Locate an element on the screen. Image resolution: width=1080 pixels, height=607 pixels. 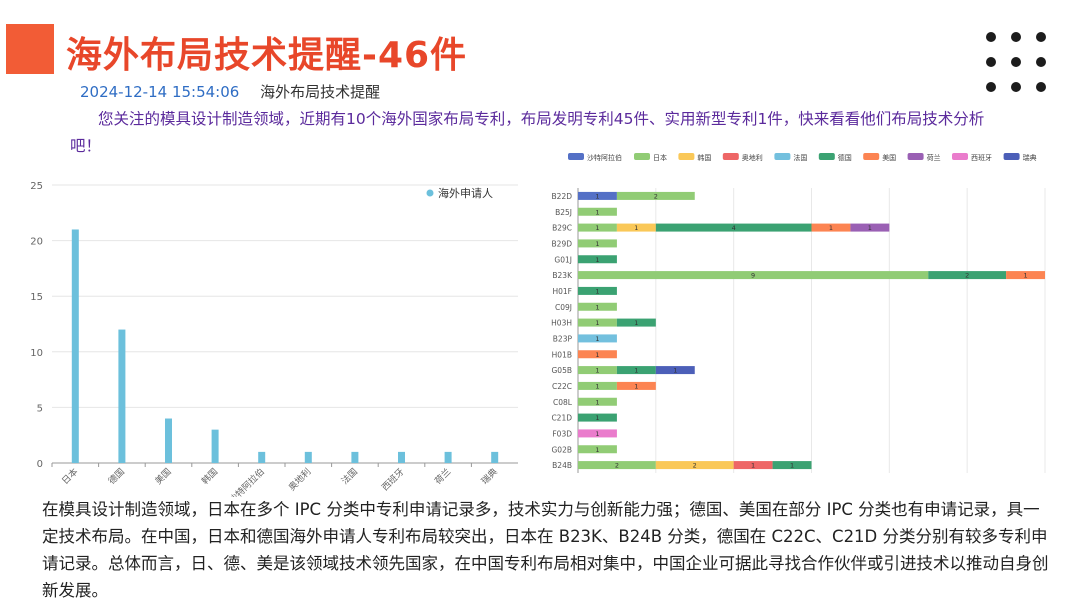
y-tick-label: 10 is located at coordinates (36, 353).